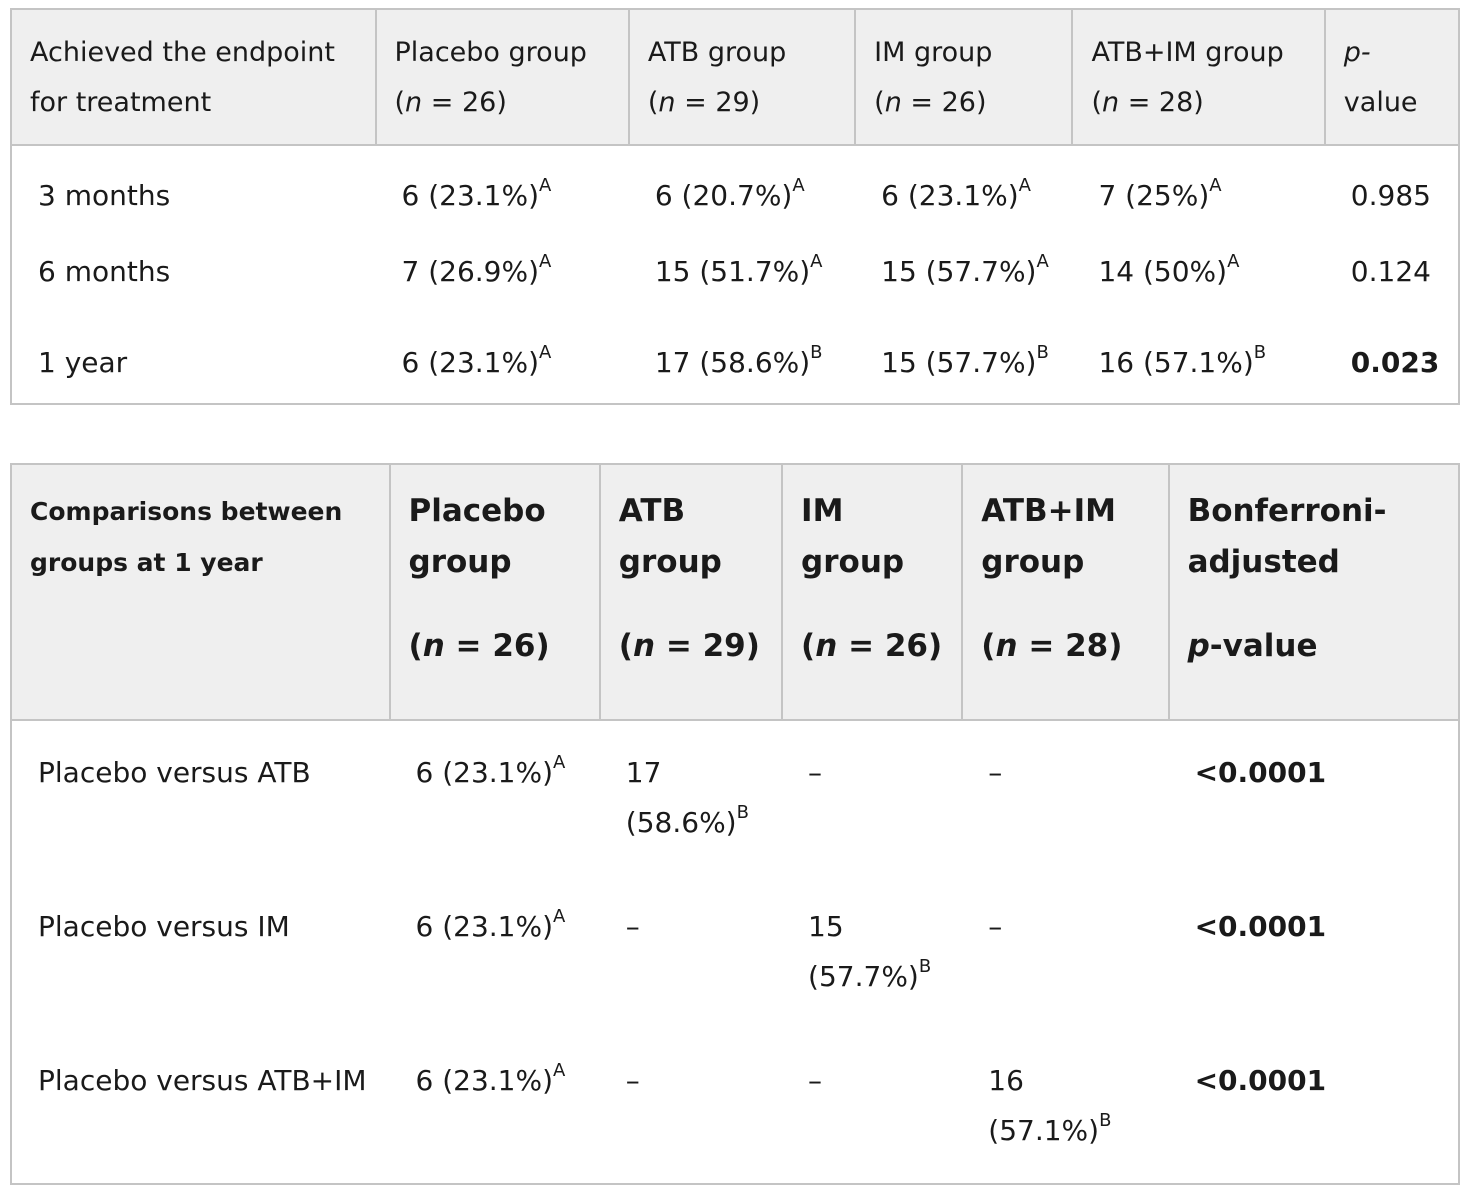 This screenshot has height=1185, width=1468. I want to click on header-p-value: p- value, so click(1391, 77).